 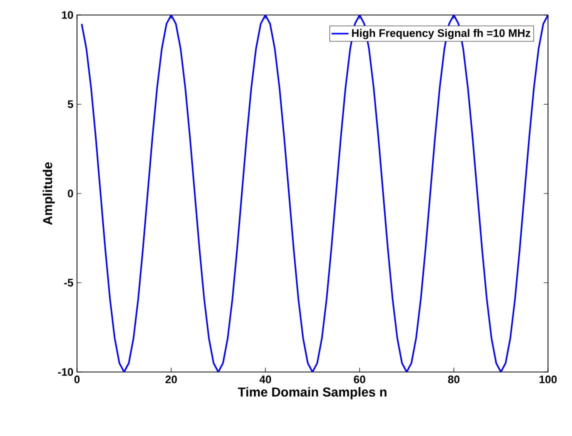 What do you see at coordinates (171, 380) in the screenshot?
I see `x-tick-label: 20` at bounding box center [171, 380].